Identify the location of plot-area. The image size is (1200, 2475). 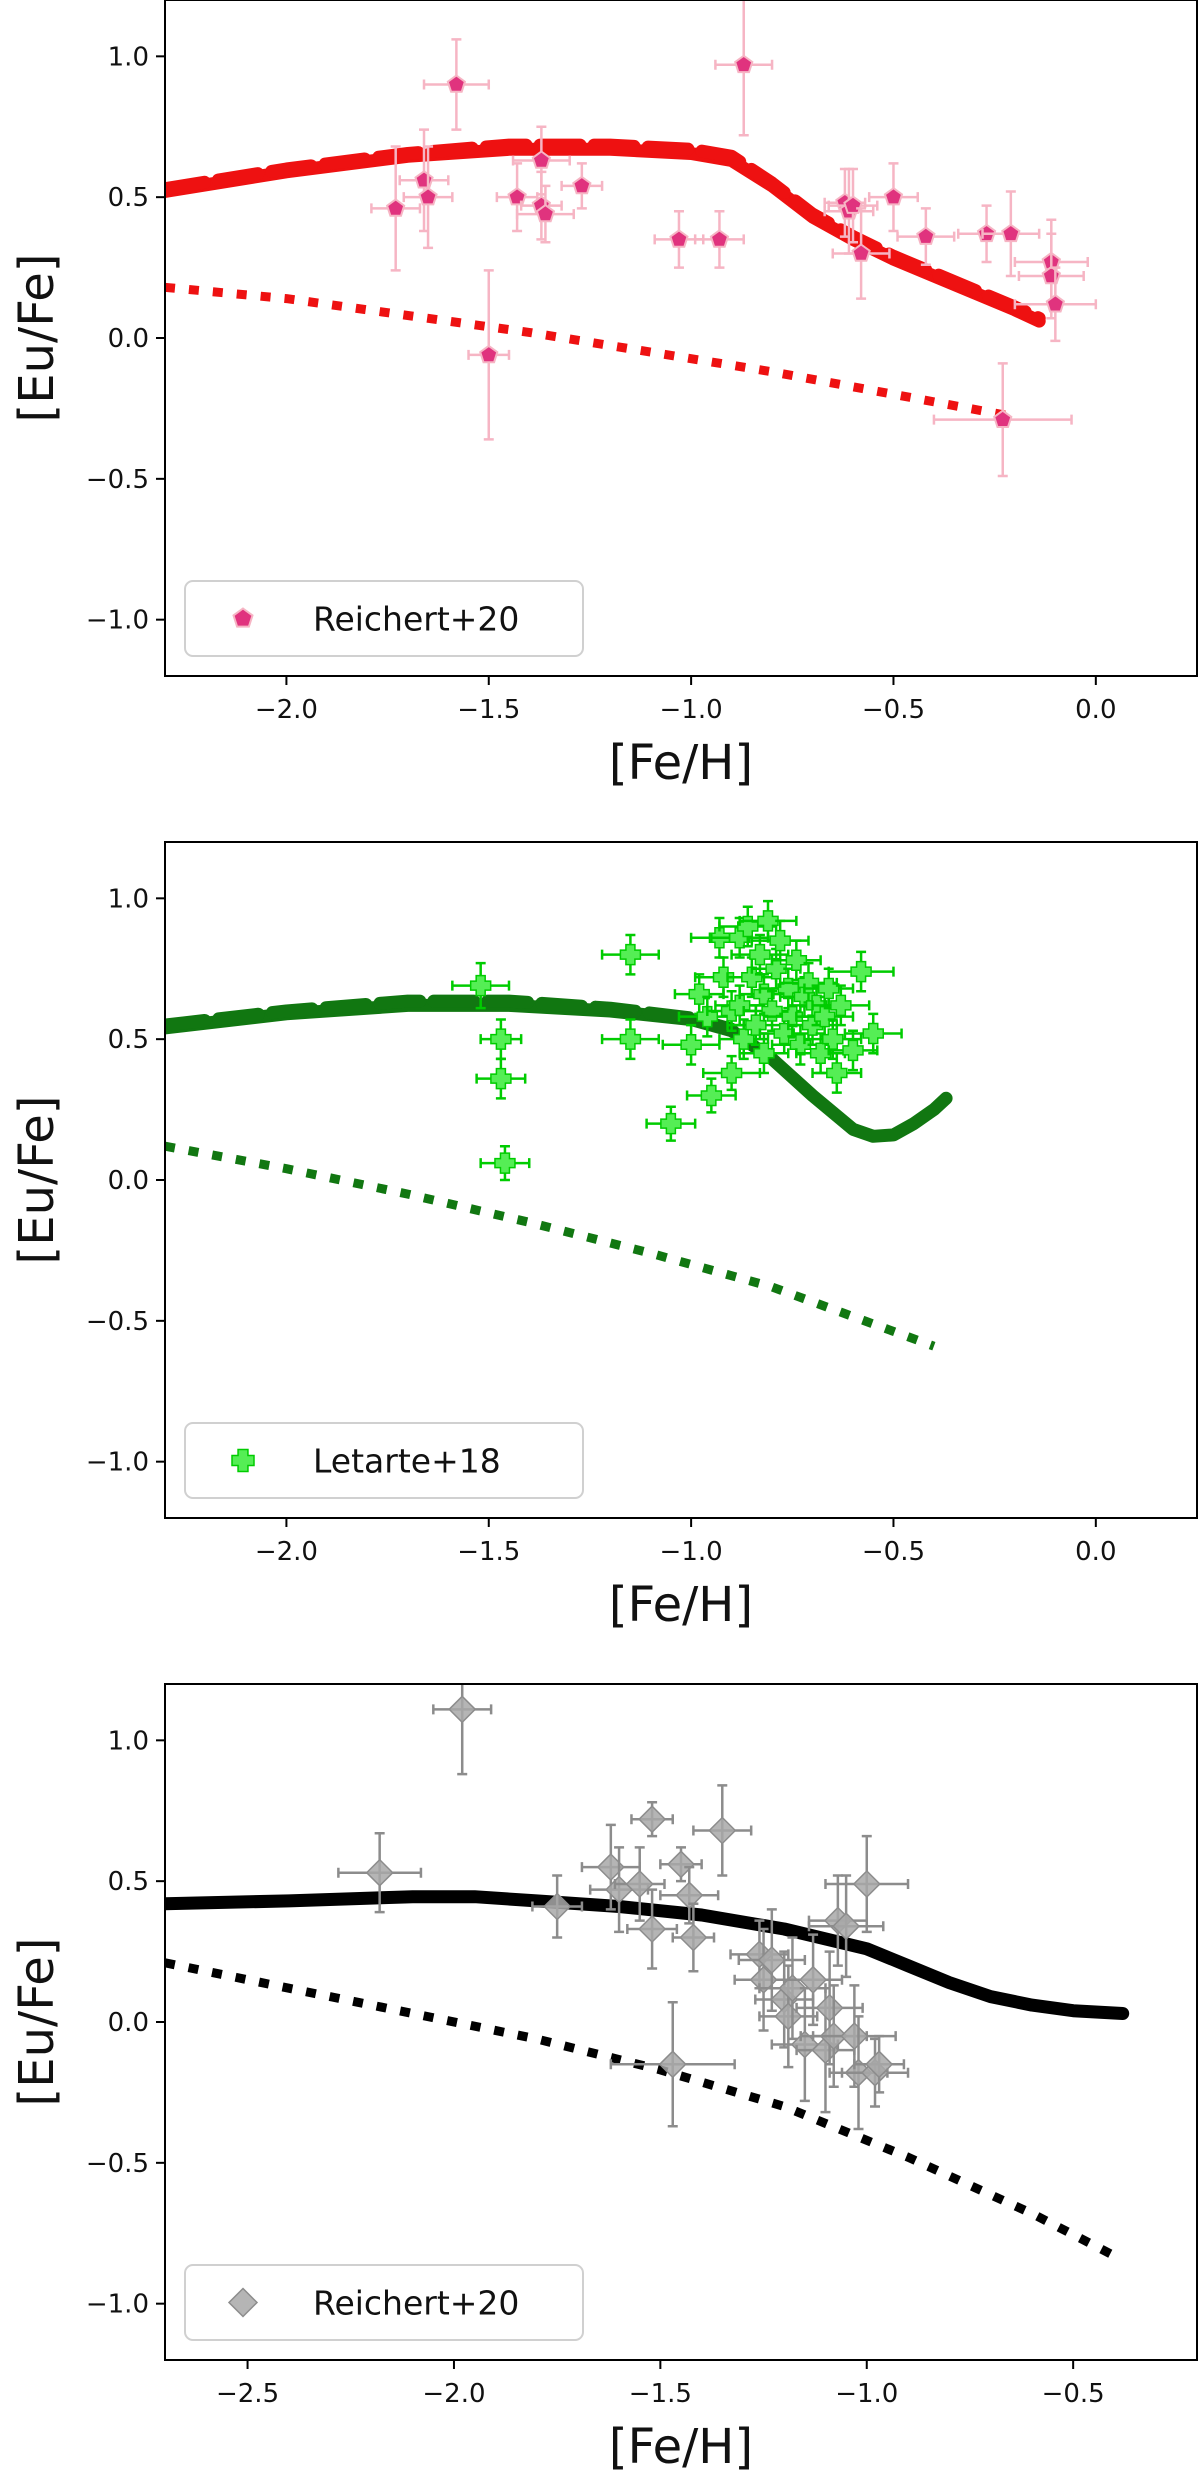
(559, 1125).